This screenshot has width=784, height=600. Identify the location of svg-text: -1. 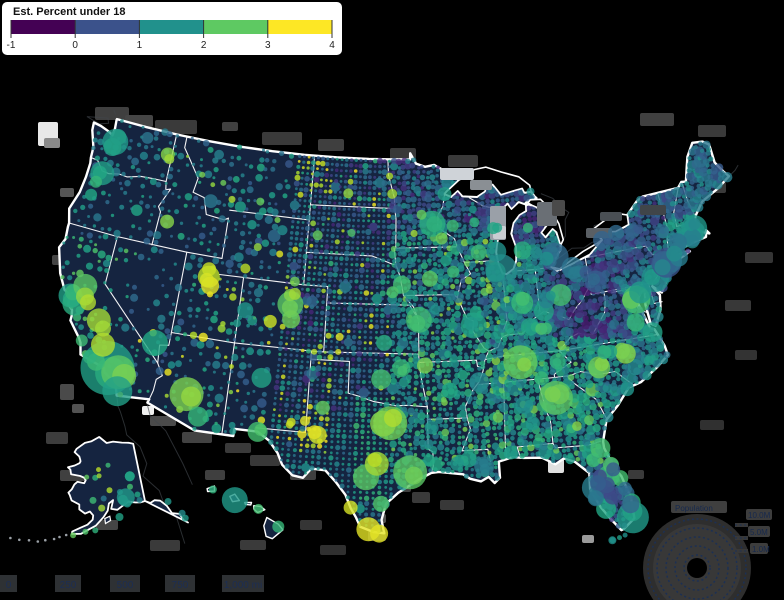
(11, 45).